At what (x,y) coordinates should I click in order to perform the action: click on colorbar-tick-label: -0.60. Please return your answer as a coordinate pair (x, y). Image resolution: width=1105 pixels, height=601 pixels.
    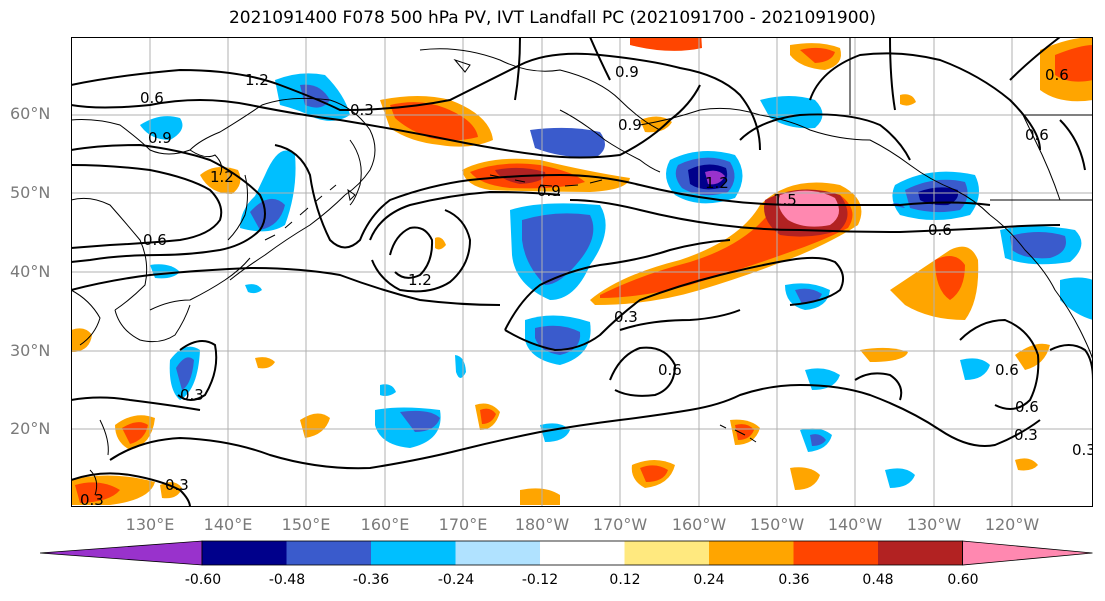
    Looking at the image, I should click on (203, 580).